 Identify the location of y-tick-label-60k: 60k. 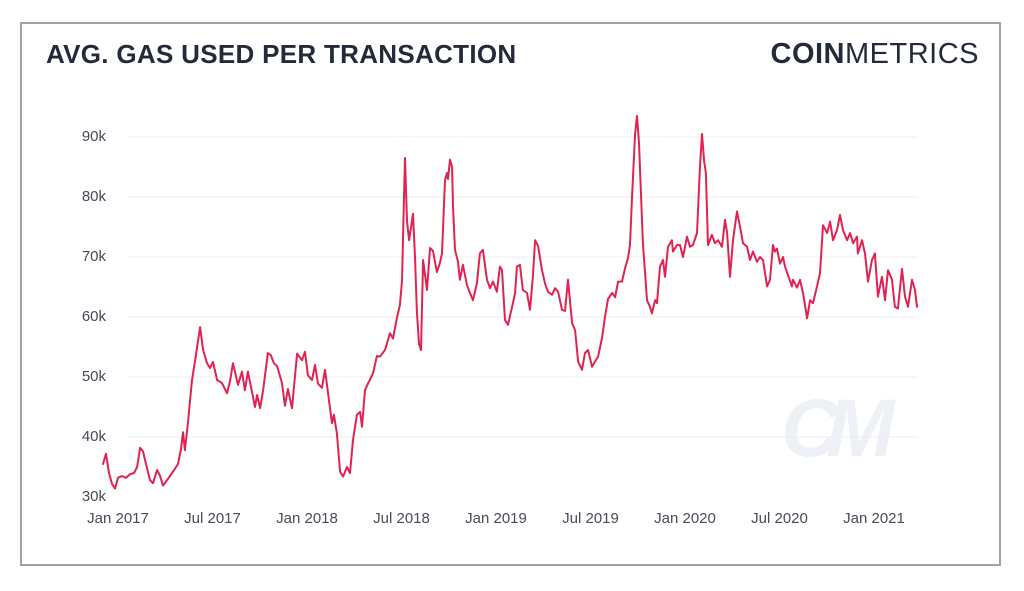
(93, 316).